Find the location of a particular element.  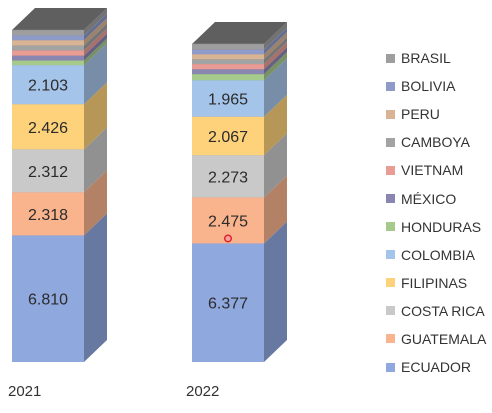

legend-item-filipinas: FILIPINAS is located at coordinates (435, 283).